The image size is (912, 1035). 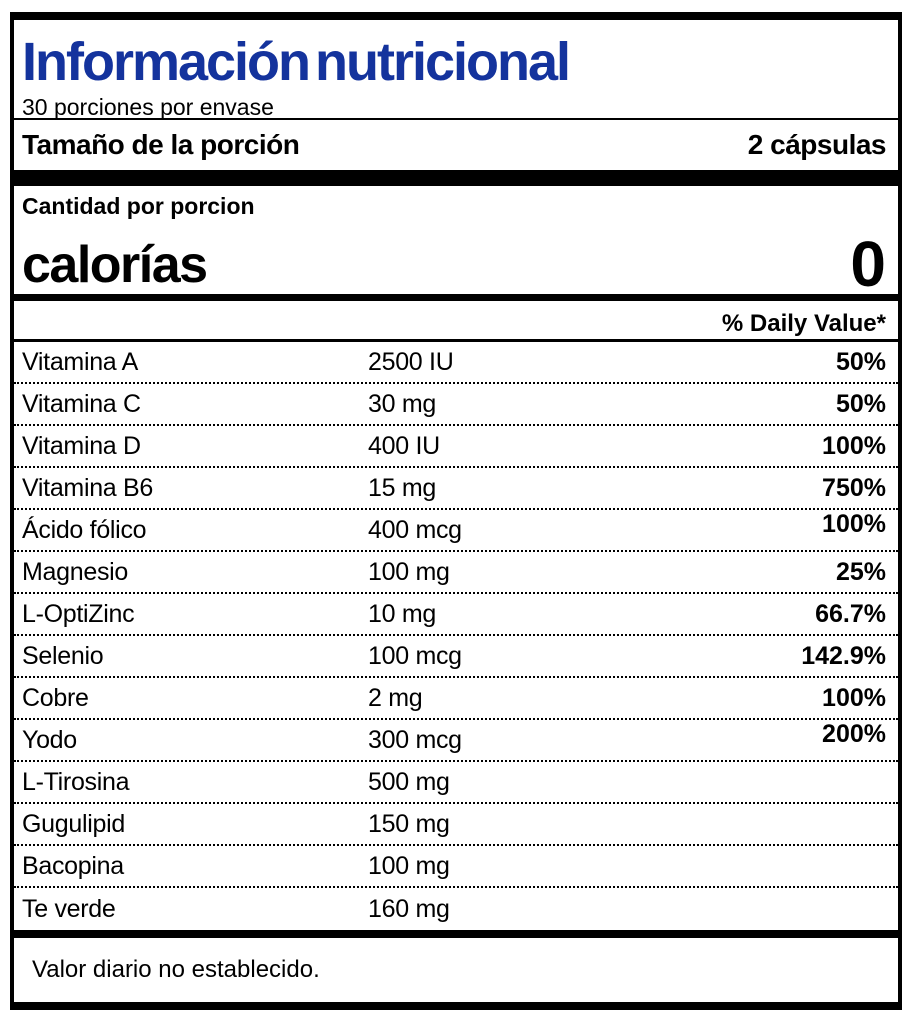 I want to click on nutrient-name: Vitamina C, so click(x=81, y=403).